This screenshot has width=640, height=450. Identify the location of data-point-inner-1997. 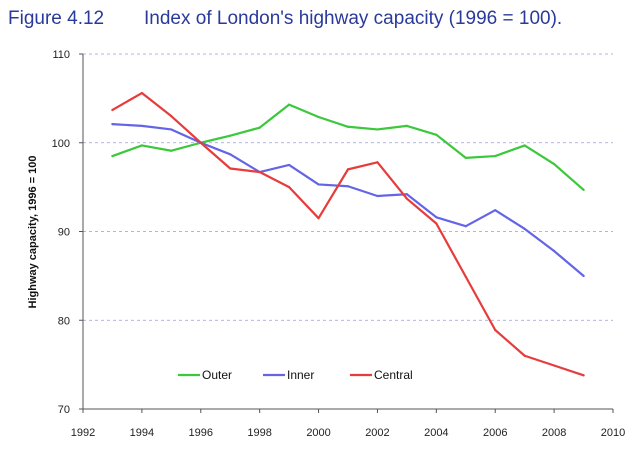
(230, 154).